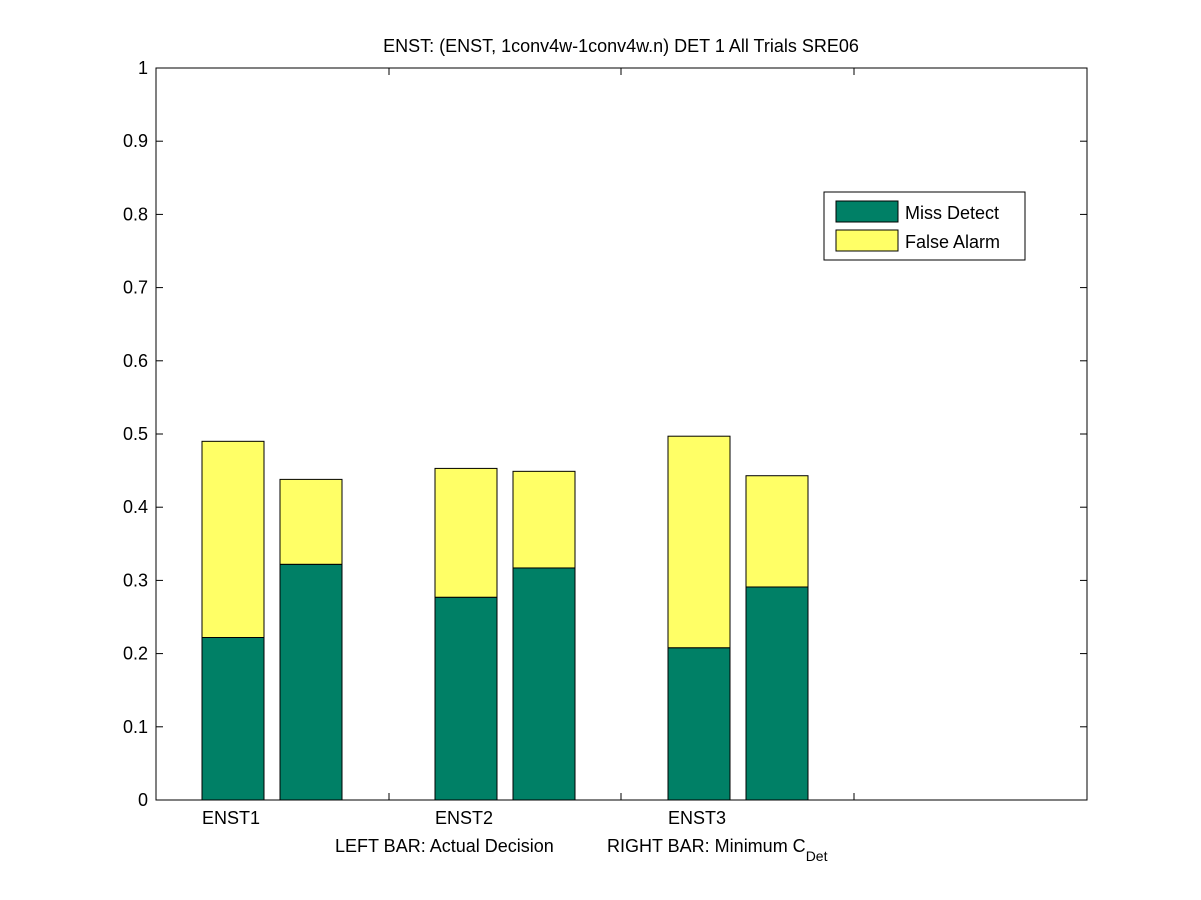 This screenshot has width=1201, height=900. Describe the element at coordinates (466, 532) in the screenshot. I see `bar-enst2-left-false-alarm` at that location.